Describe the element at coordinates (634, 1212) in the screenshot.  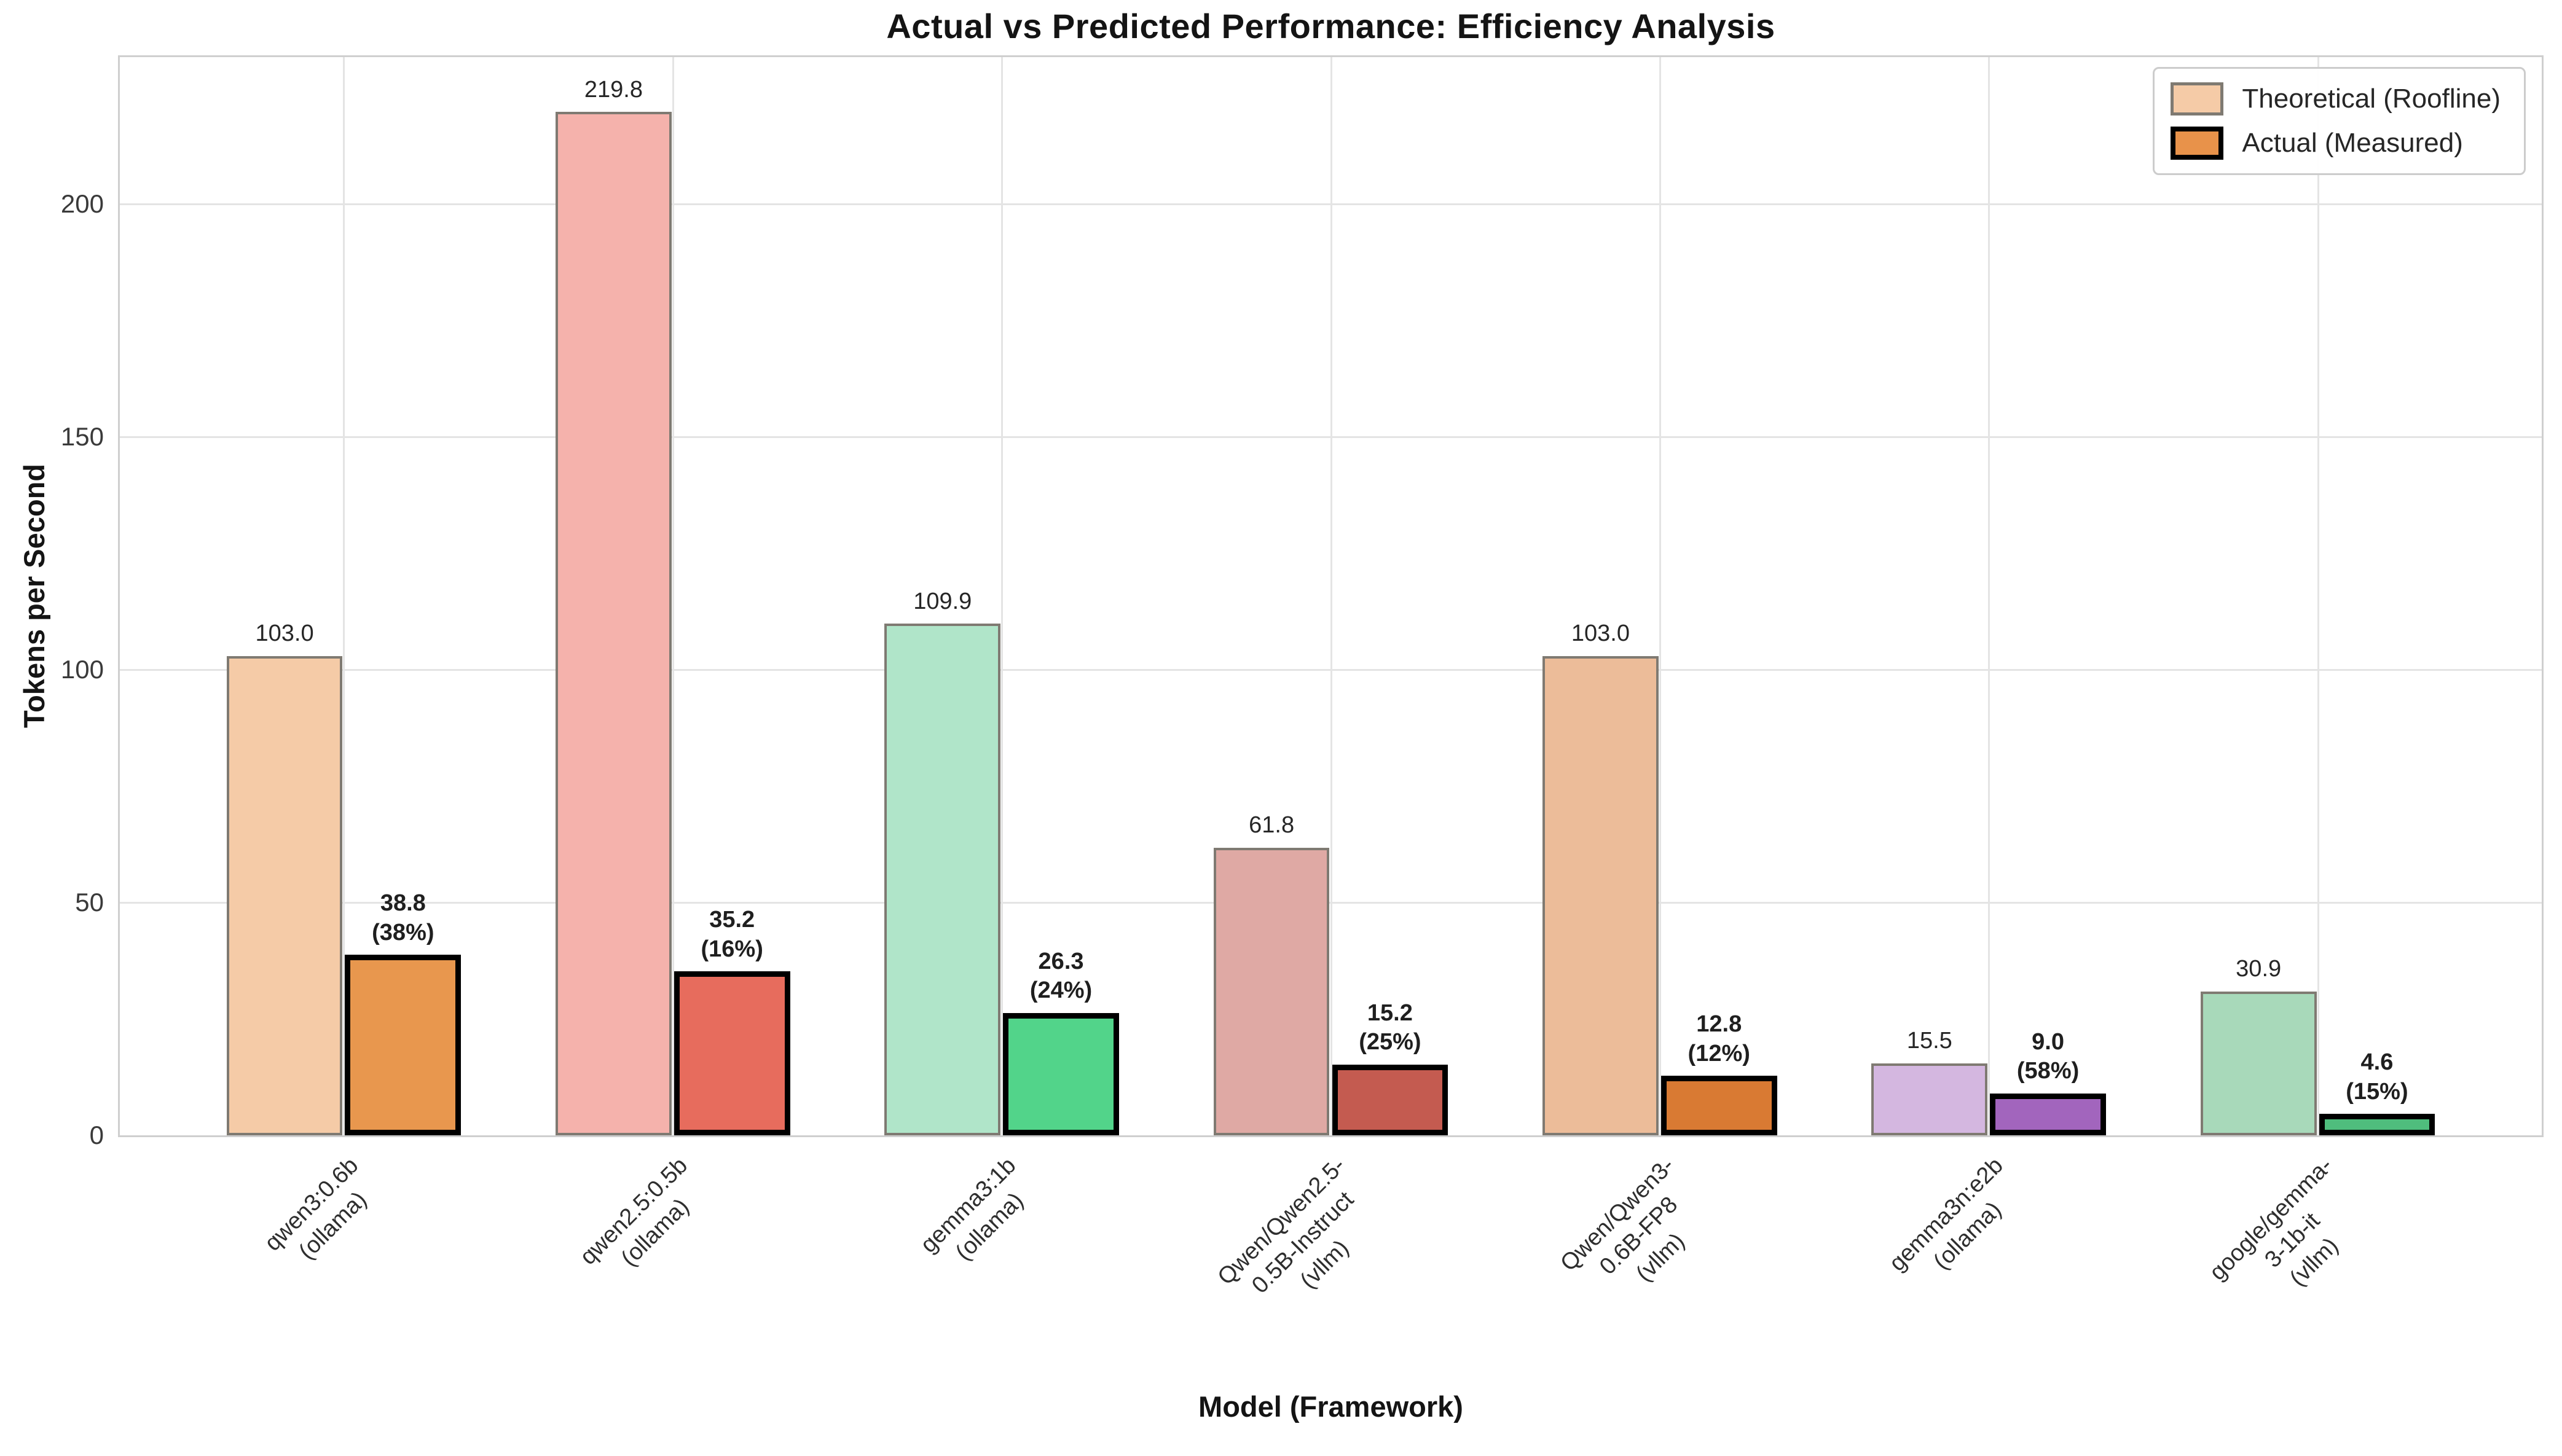
I see `x-tick-label: qwen2.5:0.5b (ollama)` at that location.